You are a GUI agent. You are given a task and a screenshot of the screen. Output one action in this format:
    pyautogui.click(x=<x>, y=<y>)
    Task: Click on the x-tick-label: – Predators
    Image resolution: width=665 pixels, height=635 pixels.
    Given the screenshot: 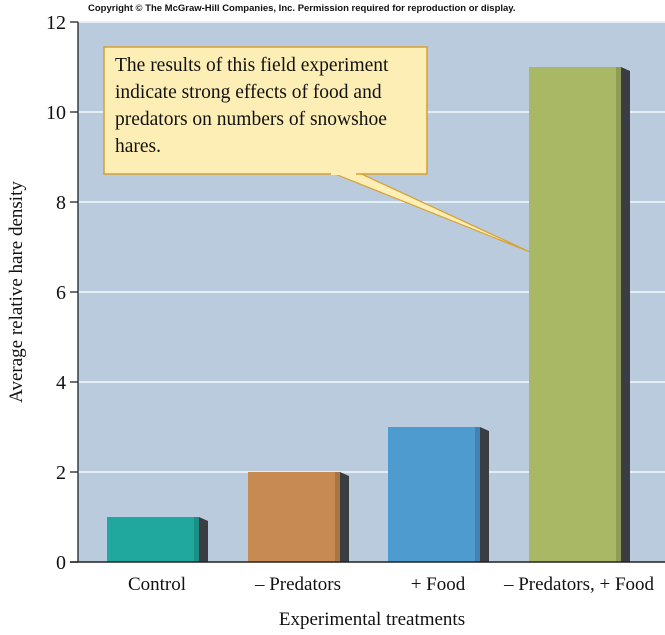 What is the action you would take?
    pyautogui.click(x=297, y=584)
    